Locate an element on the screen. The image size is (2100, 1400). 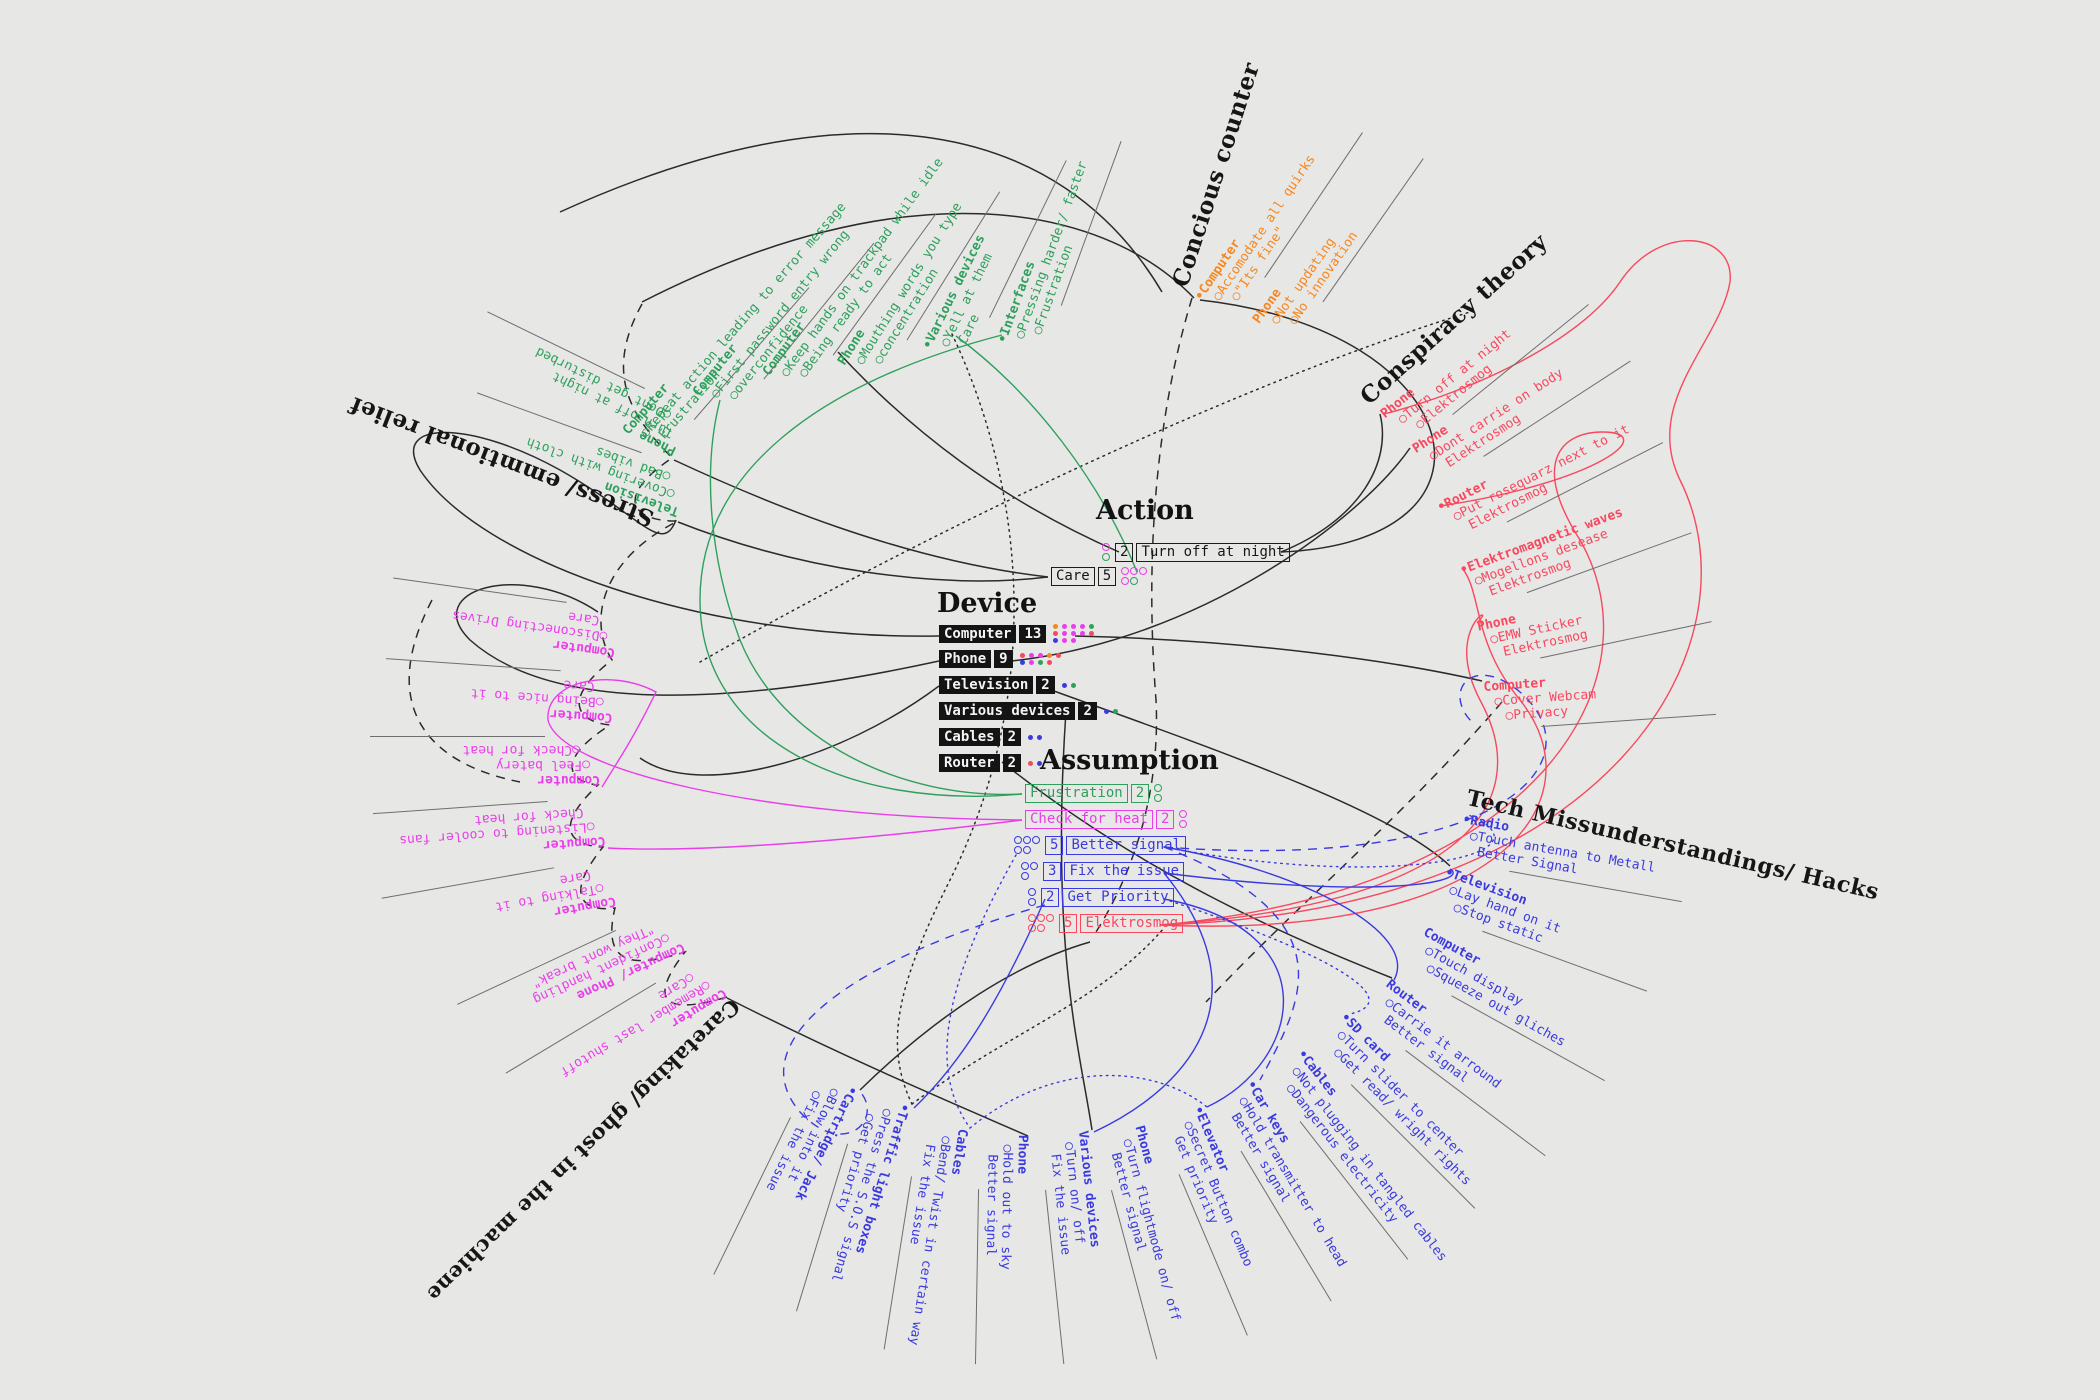
entry-leader-line is located at coordinates (457, 736).